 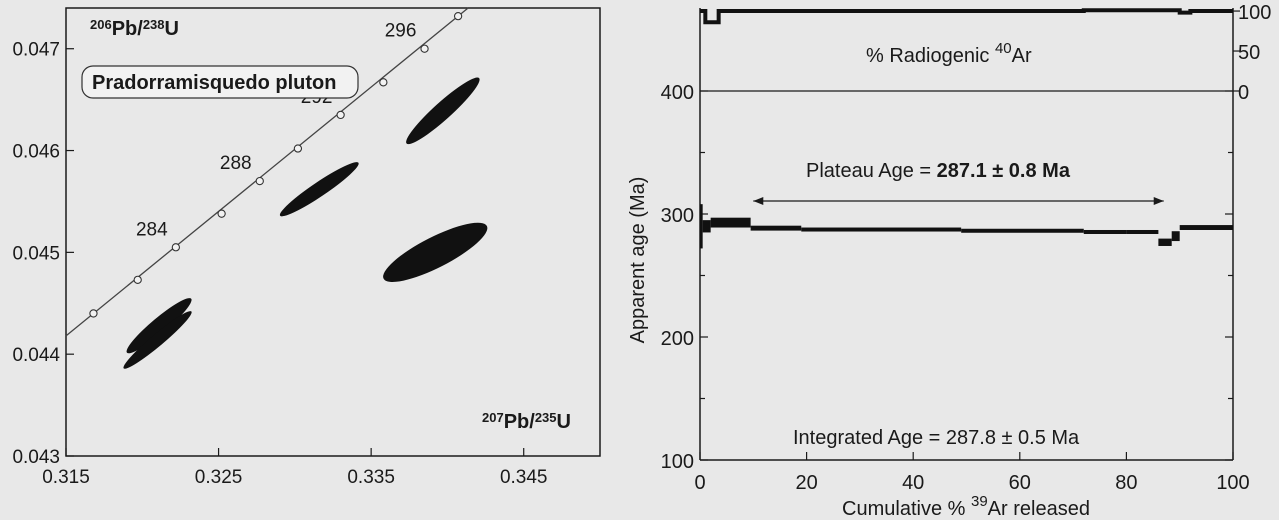 What do you see at coordinates (806, 483) in the screenshot?
I see `age-x-tick-label: 20` at bounding box center [806, 483].